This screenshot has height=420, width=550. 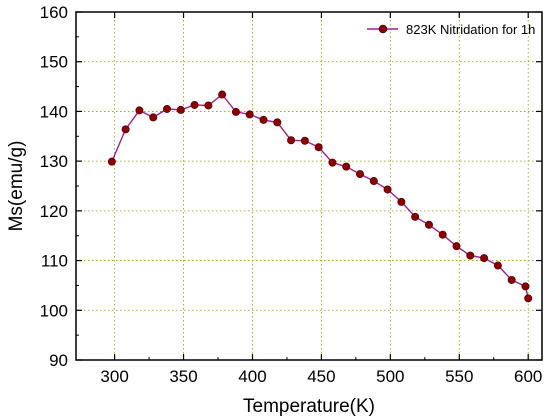 What do you see at coordinates (528, 376) in the screenshot?
I see `x-tick-label: 600` at bounding box center [528, 376].